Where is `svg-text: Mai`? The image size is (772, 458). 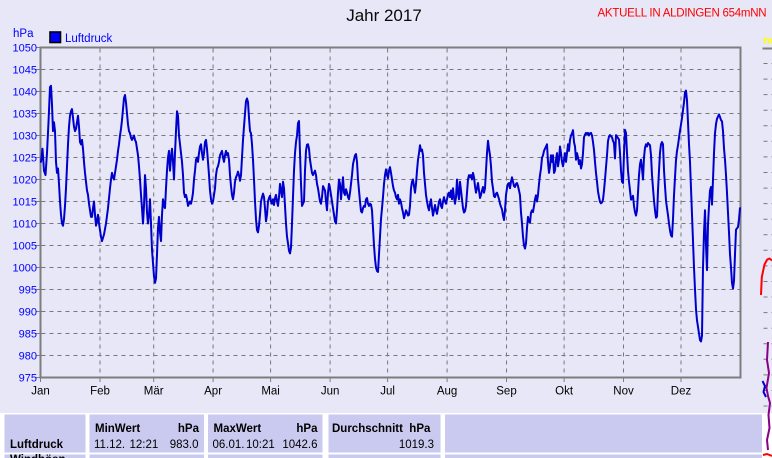
svg-text: Mai is located at coordinates (270, 392).